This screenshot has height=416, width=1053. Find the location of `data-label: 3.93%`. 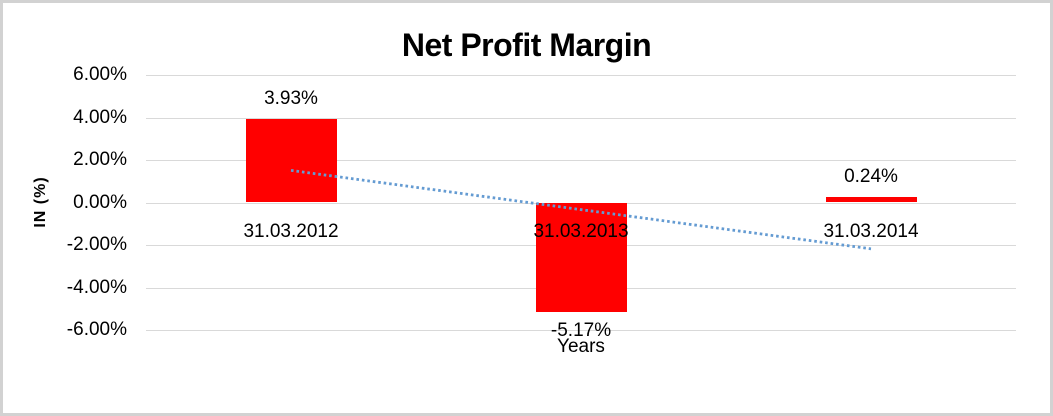

data-label: 3.93% is located at coordinates (291, 98).